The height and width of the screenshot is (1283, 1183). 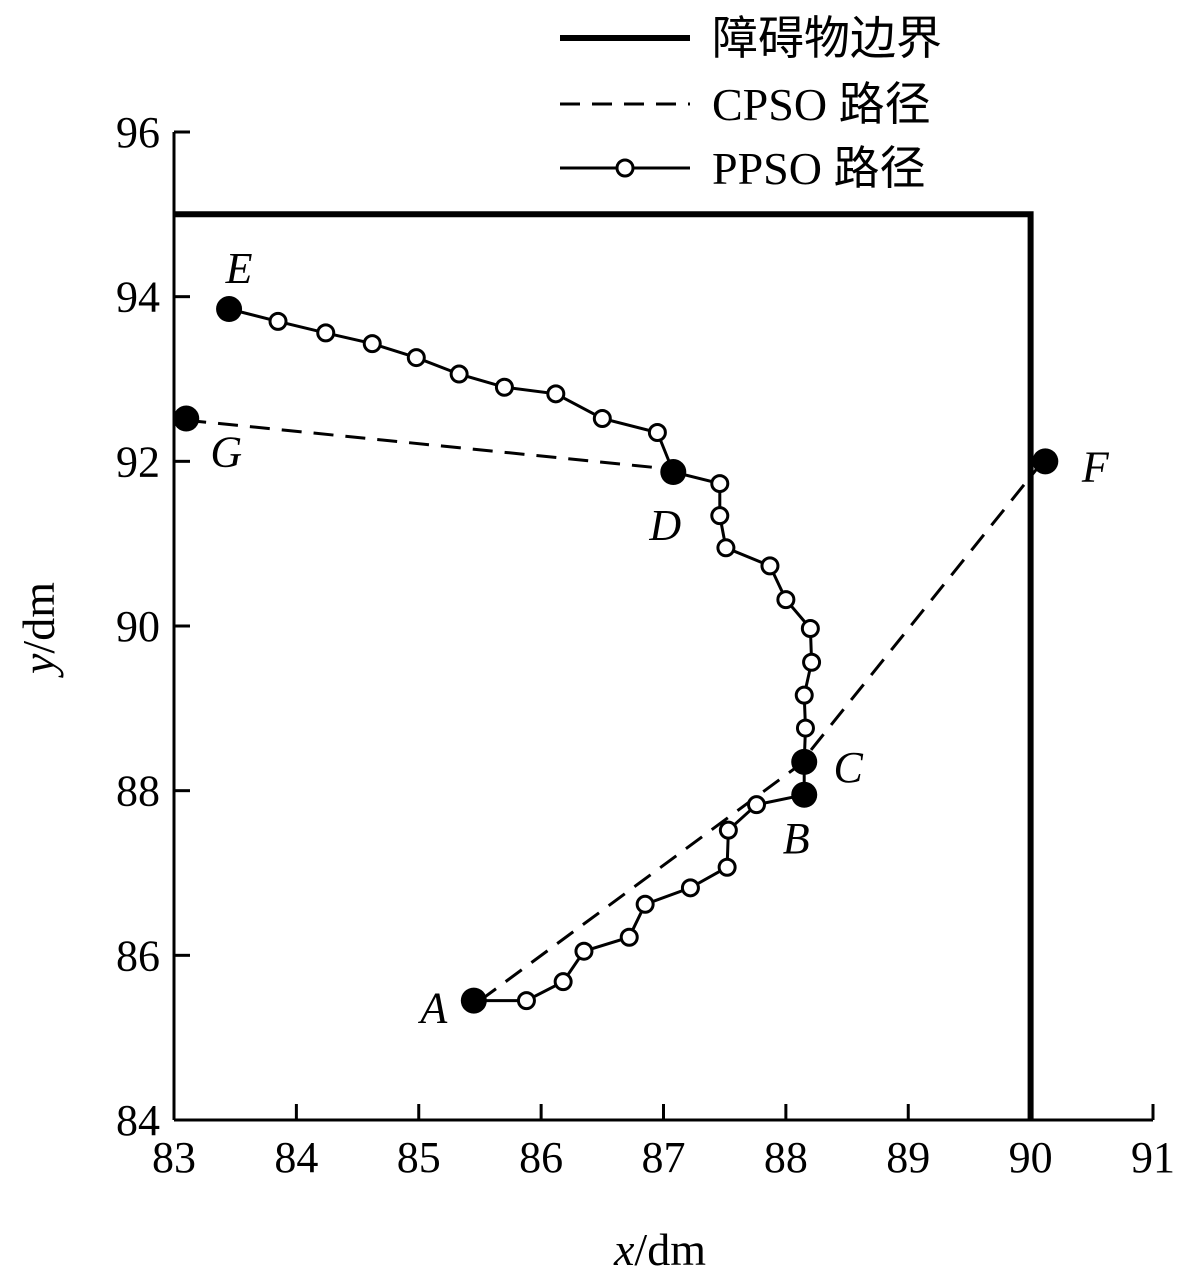 I want to click on x-axis-unit: /dm, so click(x=670, y=1249).